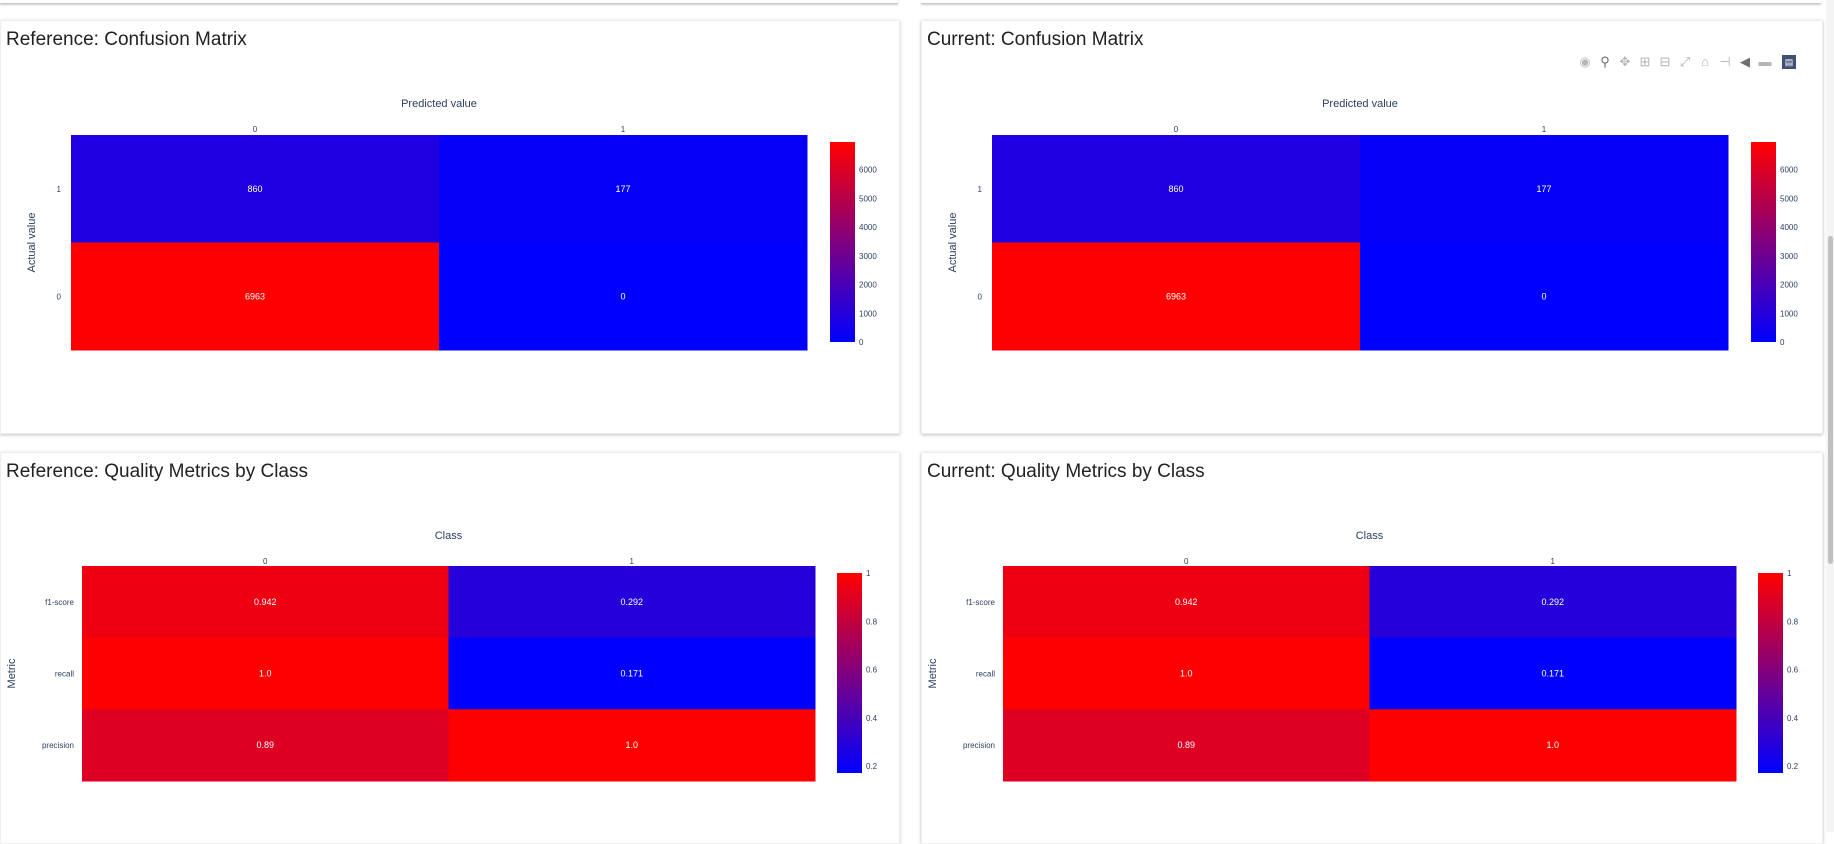 Image resolution: width=1834 pixels, height=844 pixels. I want to click on cell-value-label: 0.89, so click(265, 745).